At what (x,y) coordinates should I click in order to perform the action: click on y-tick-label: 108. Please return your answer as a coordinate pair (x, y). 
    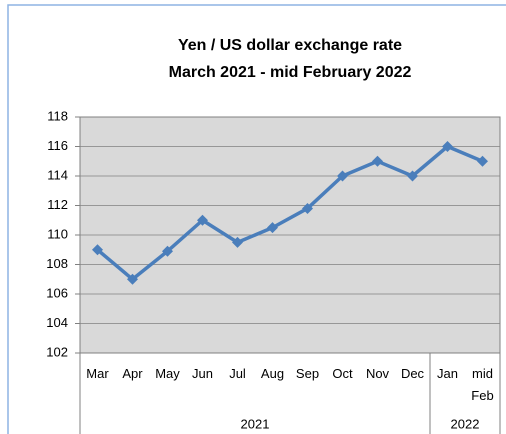
    Looking at the image, I should click on (57, 263).